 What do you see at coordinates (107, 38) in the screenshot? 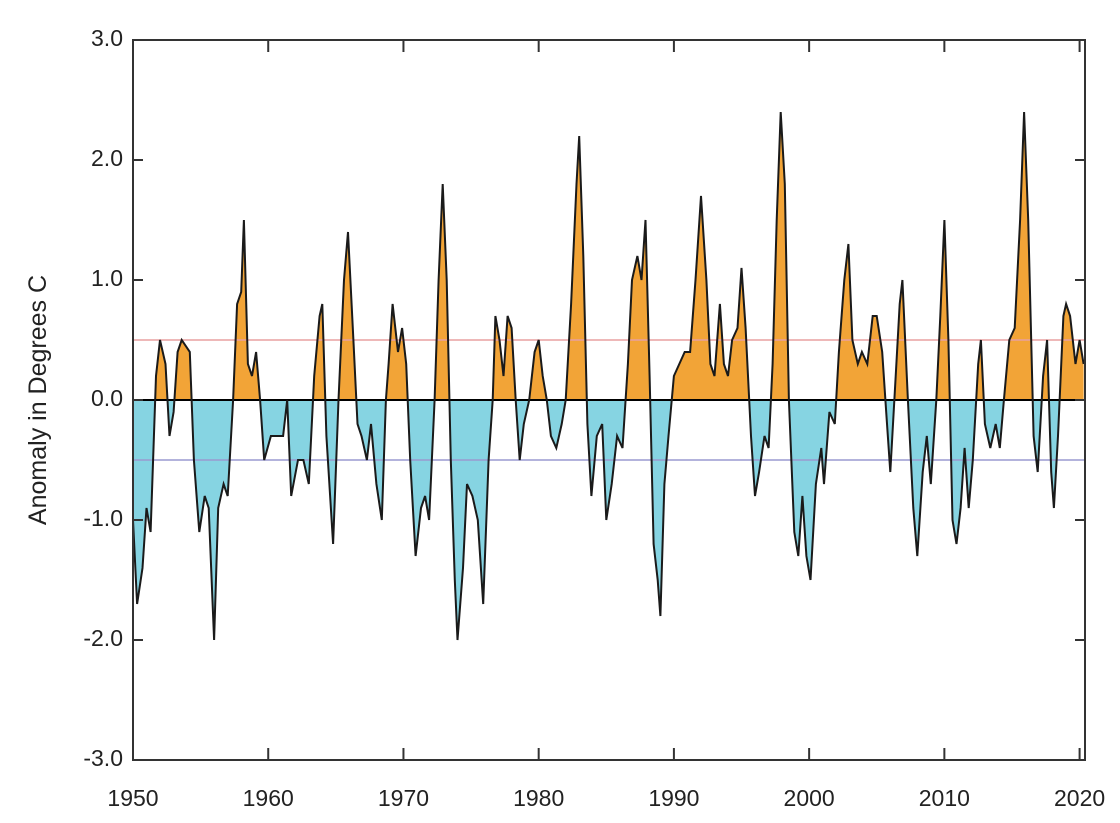
I see `y-tick-label: 3.0` at bounding box center [107, 38].